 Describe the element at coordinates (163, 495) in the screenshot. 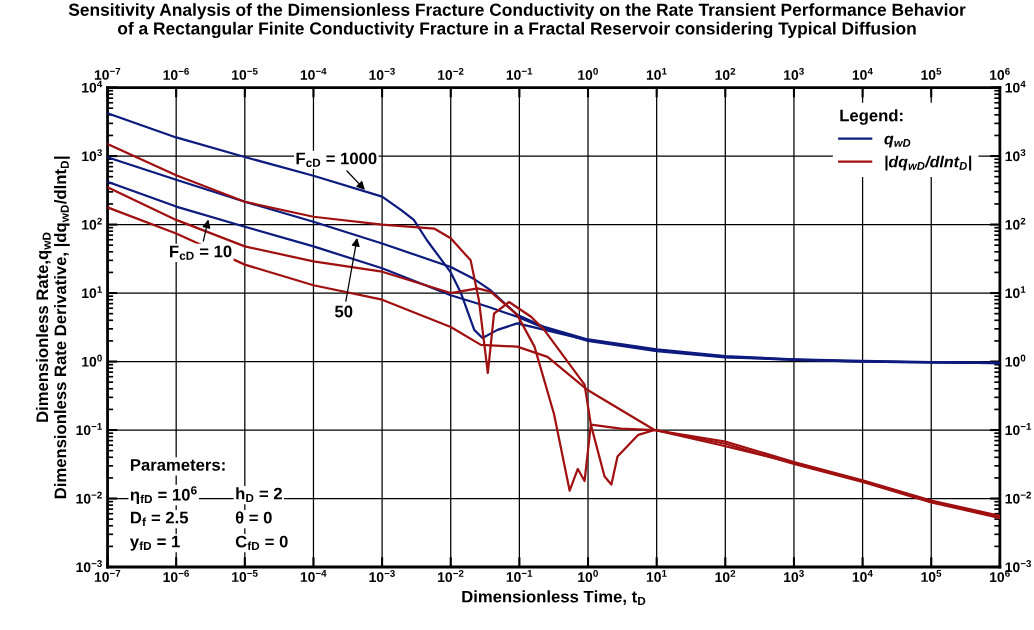

I see `annotation: η$_{fD}$ = 10$^{6}$` at that location.